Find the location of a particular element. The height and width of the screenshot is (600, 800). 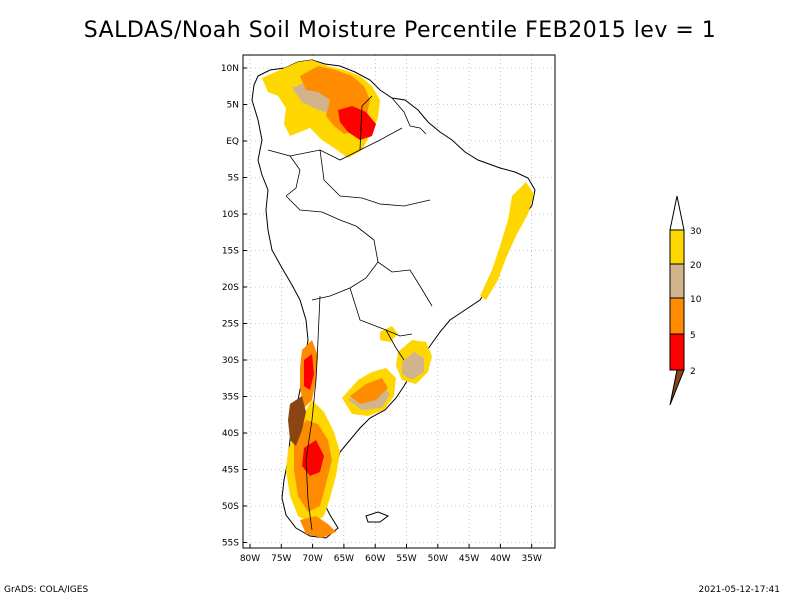

lat-label: 20S is located at coordinates (230, 288).